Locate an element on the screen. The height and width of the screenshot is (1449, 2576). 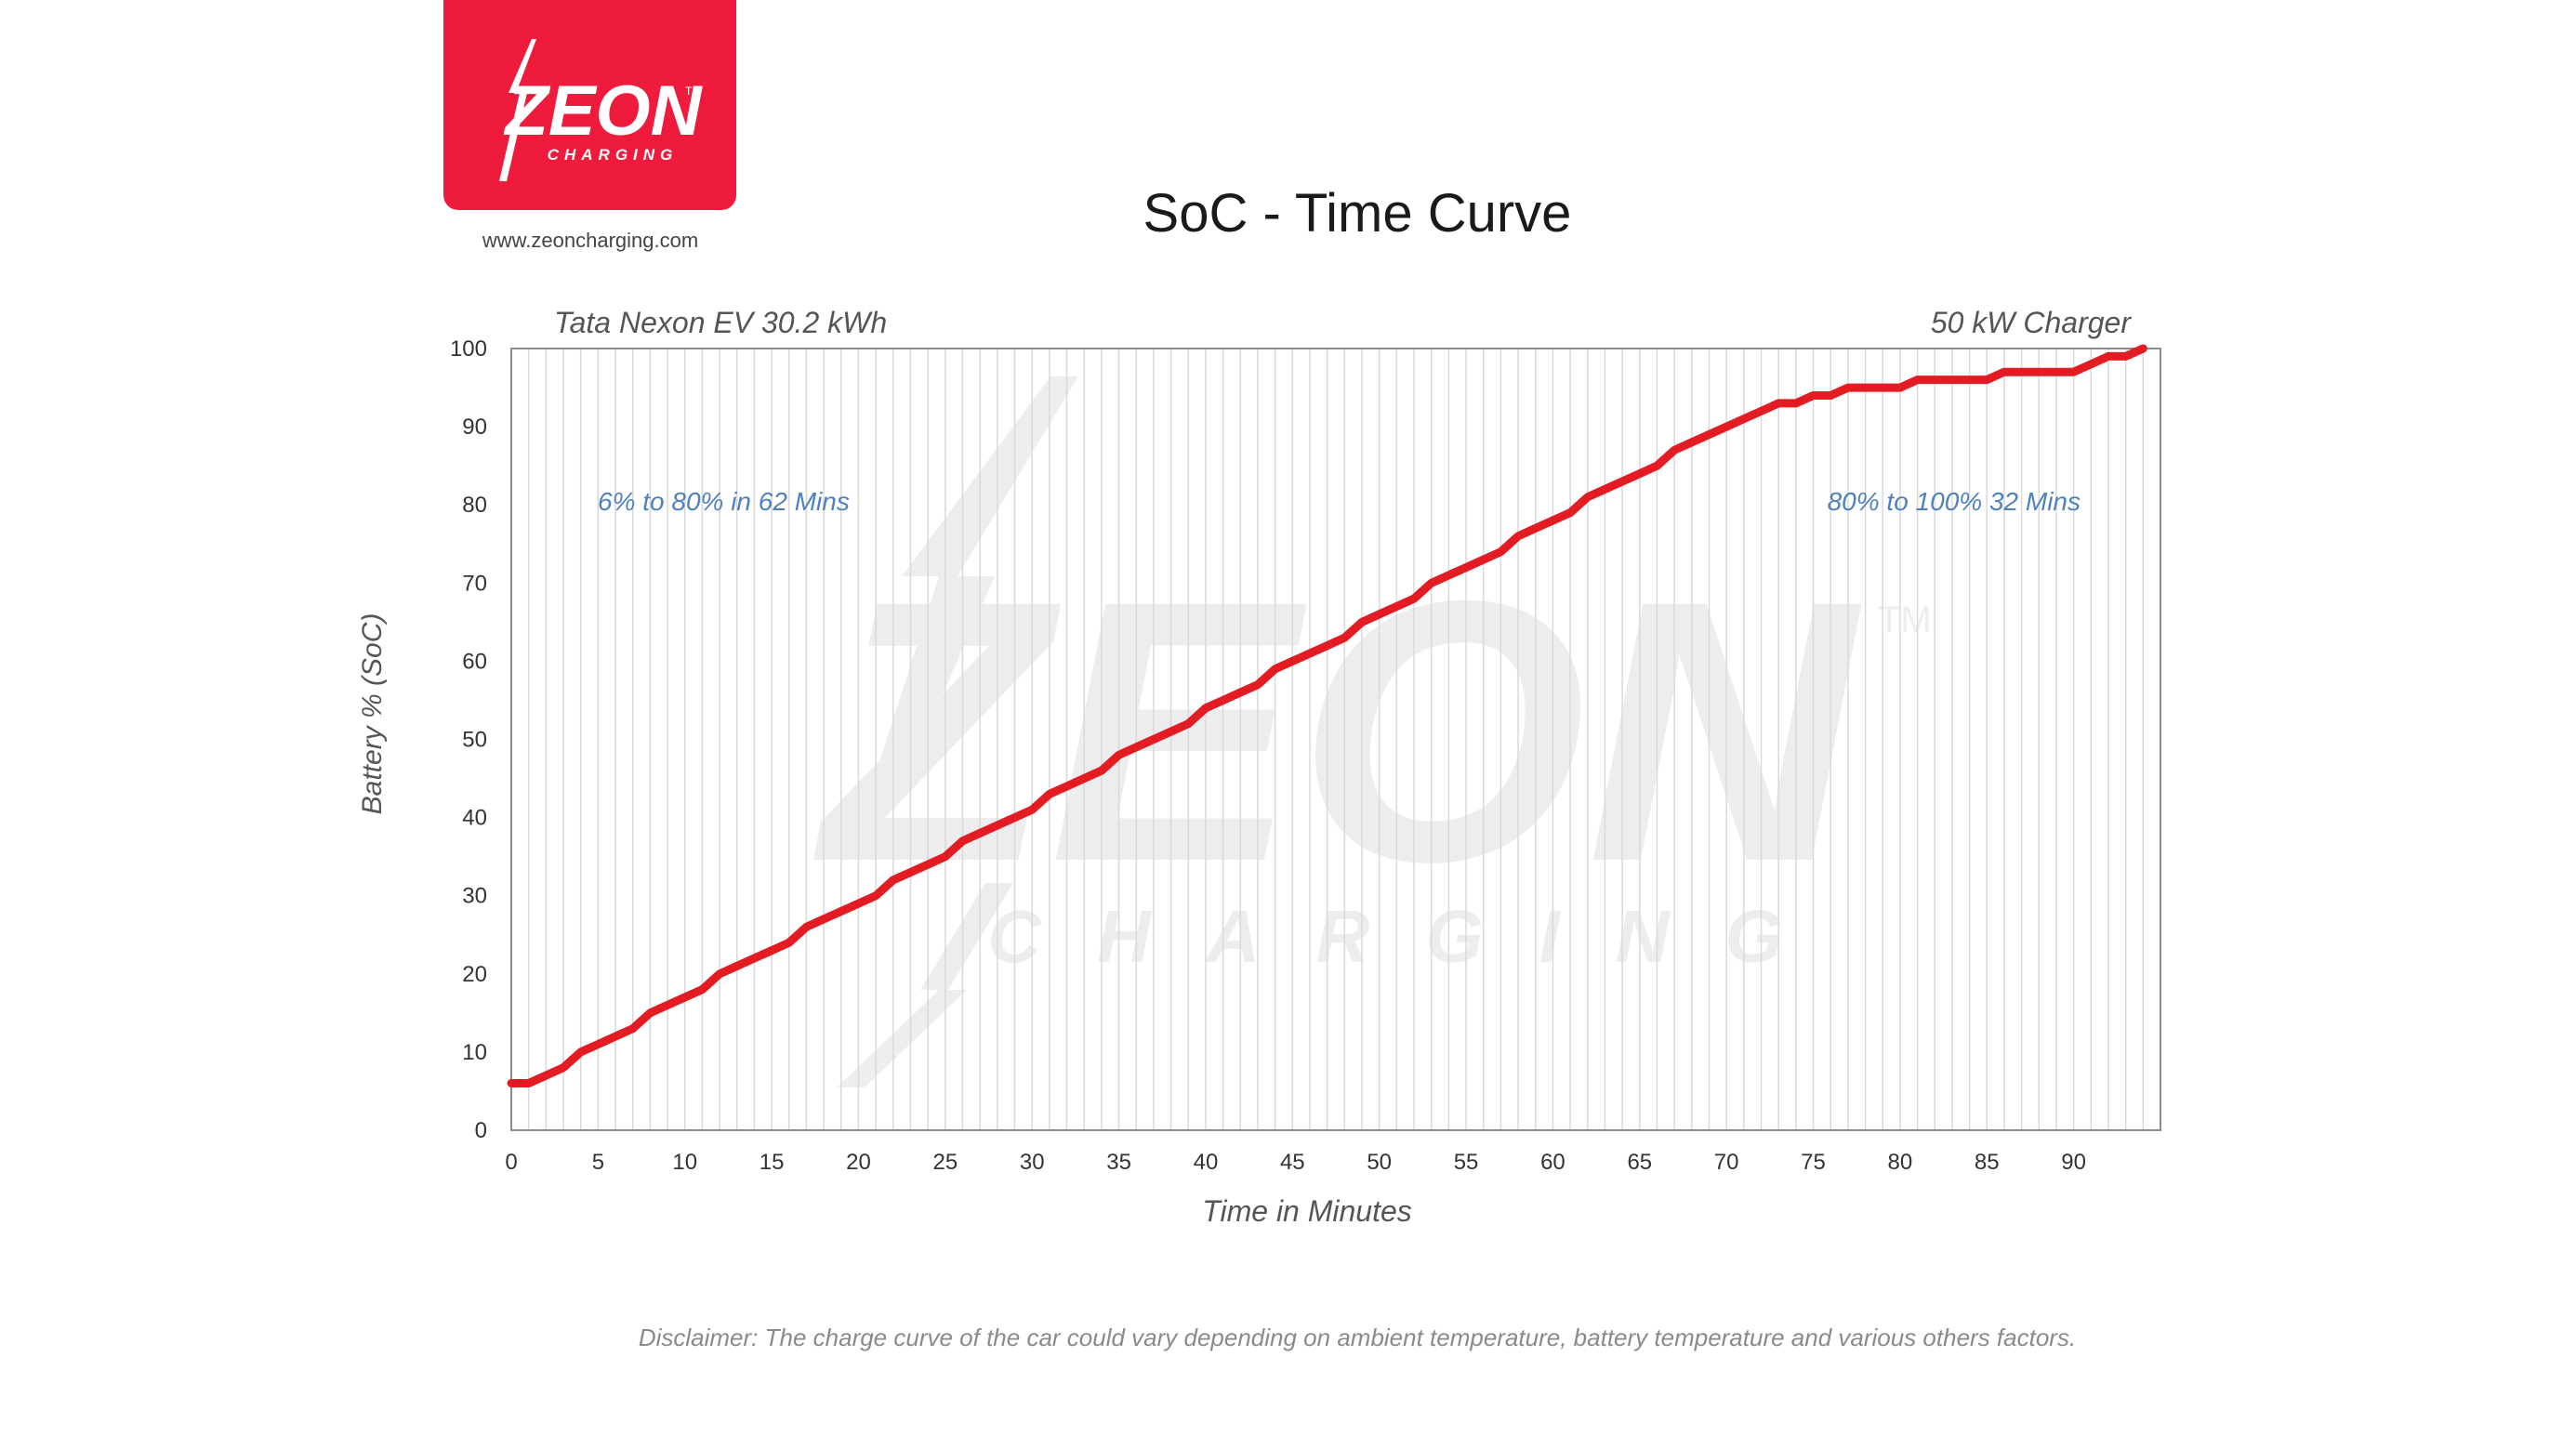
y-axis-label: Battery % (SoC) is located at coordinates (372, 714).